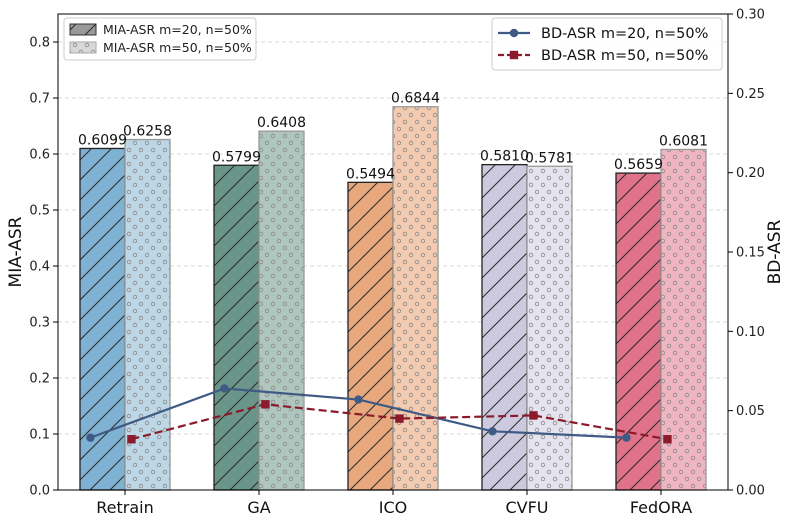 Image resolution: width=793 pixels, height=525 pixels. What do you see at coordinates (504, 157) in the screenshot?
I see `bar-label-series1: 0.5810` at bounding box center [504, 157].